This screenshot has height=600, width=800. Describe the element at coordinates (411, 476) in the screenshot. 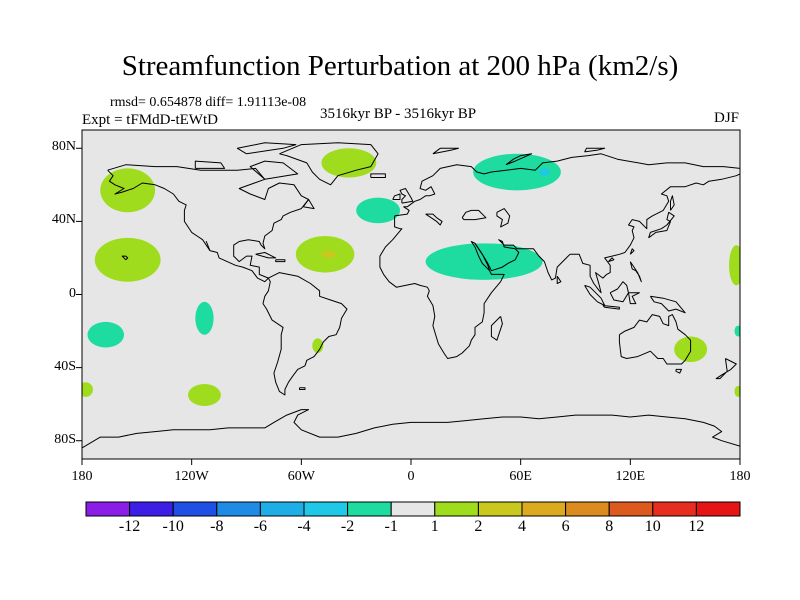

I see `lon-tick-label: 0` at that location.